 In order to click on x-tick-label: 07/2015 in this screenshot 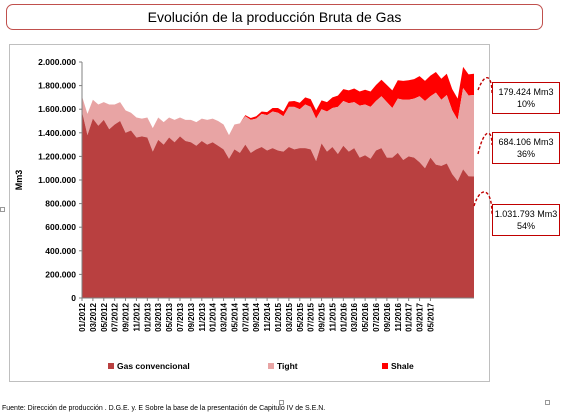, I will do `click(311, 316)`.